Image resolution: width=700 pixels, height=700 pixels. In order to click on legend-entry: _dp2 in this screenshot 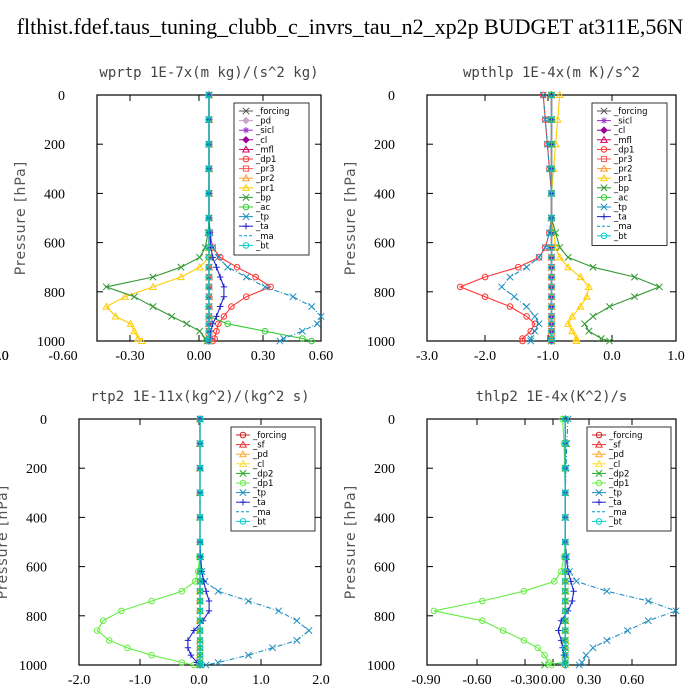, I will do `click(610, 474)`.